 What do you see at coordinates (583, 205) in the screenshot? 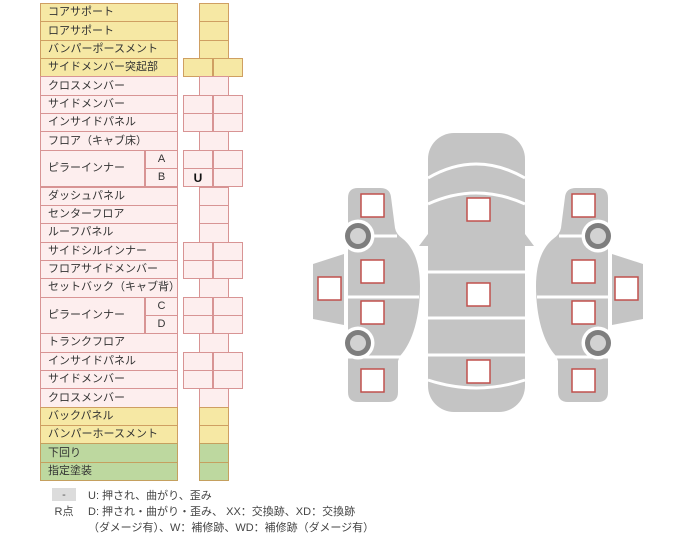
I see `marker-right-fender-front` at bounding box center [583, 205].